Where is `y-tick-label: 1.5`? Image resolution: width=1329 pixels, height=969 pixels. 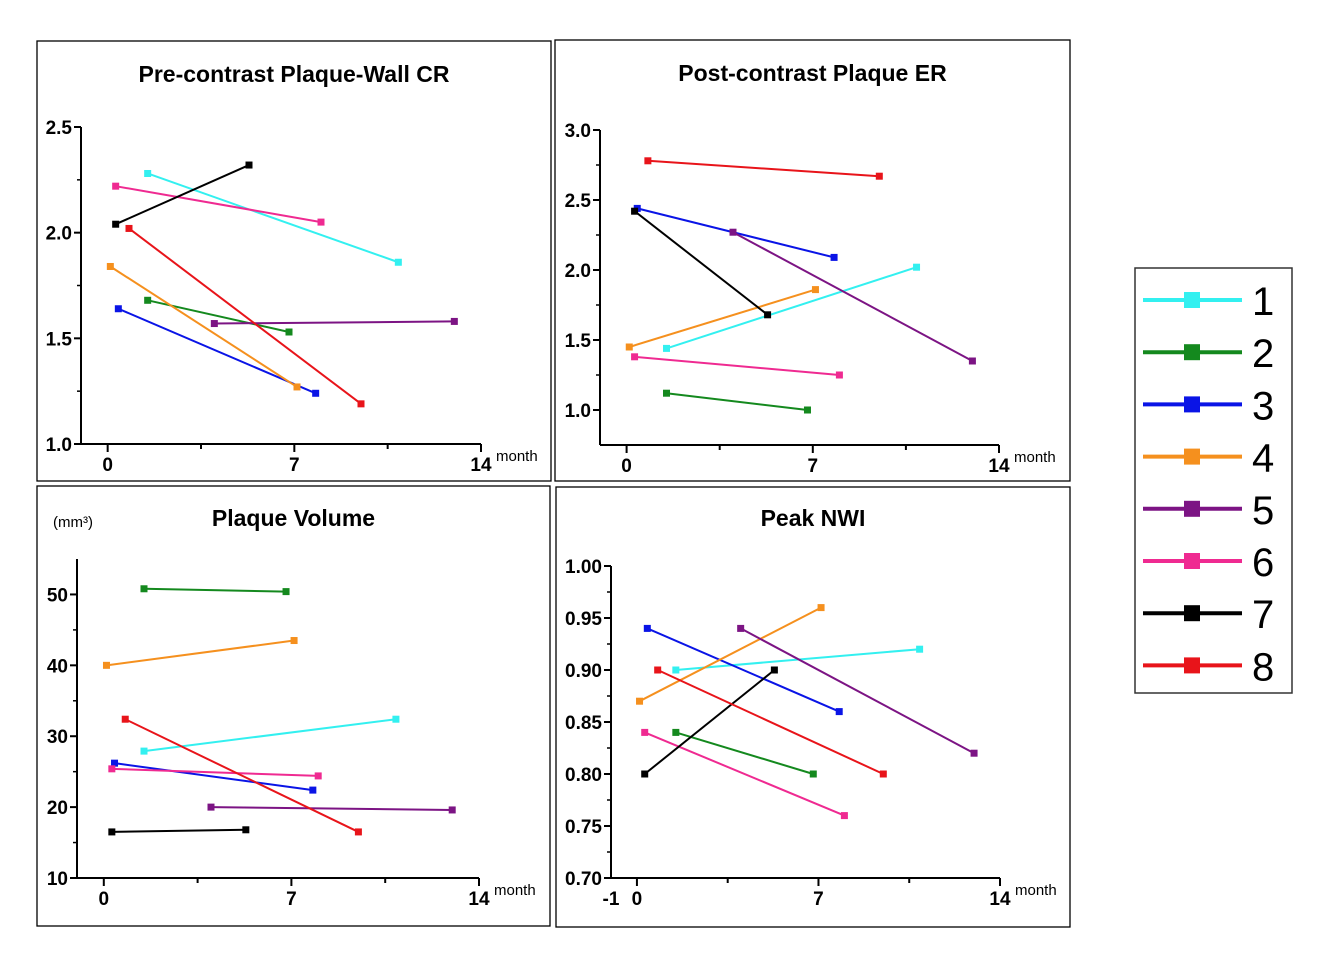
y-tick-label: 1.5 is located at coordinates (578, 341).